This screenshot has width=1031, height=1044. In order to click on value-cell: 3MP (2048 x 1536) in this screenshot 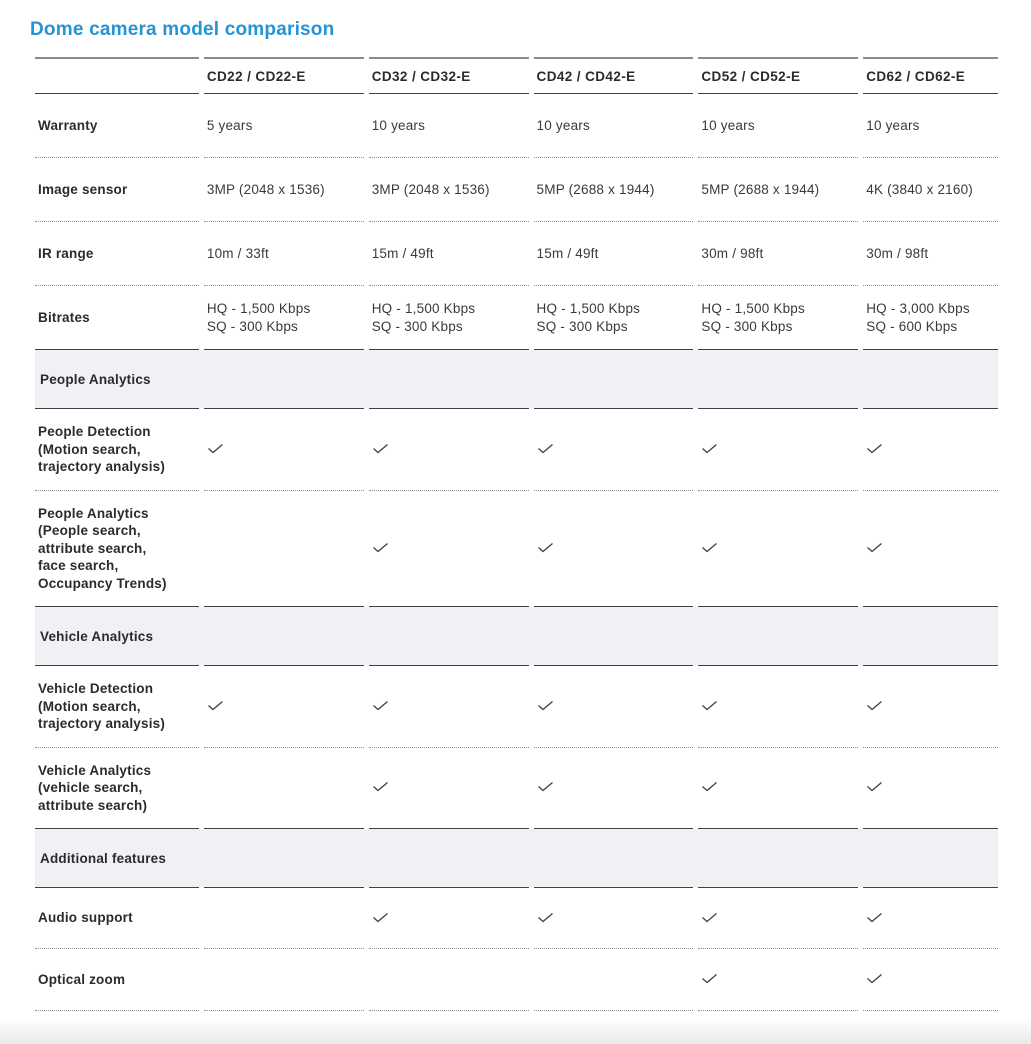, I will do `click(448, 190)`.